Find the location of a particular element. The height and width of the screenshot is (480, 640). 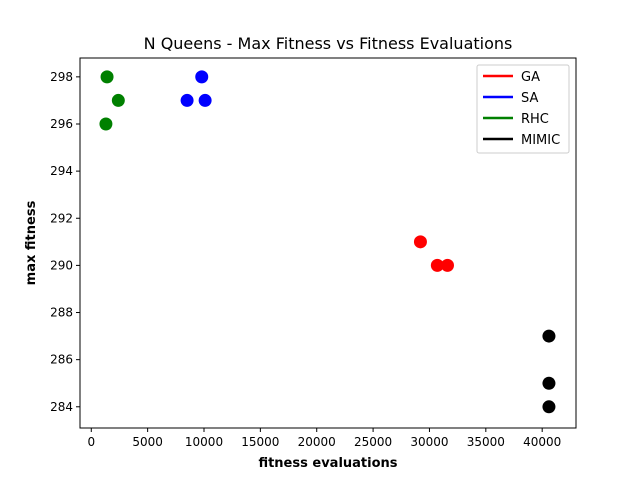

x-tick-label: 35000 is located at coordinates (486, 442).